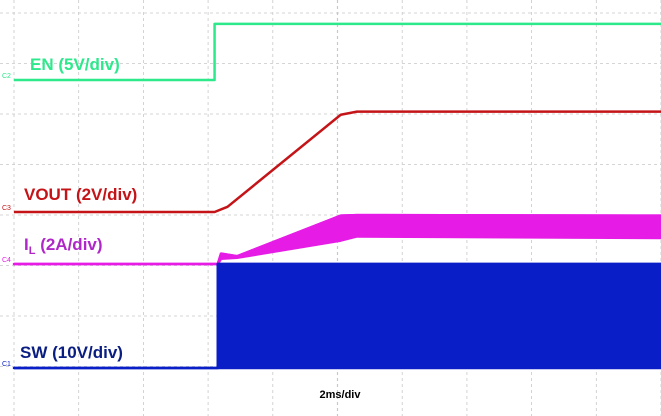 Image resolution: width=661 pixels, height=416 pixels. I want to click on trace-c2, so click(337, 52).